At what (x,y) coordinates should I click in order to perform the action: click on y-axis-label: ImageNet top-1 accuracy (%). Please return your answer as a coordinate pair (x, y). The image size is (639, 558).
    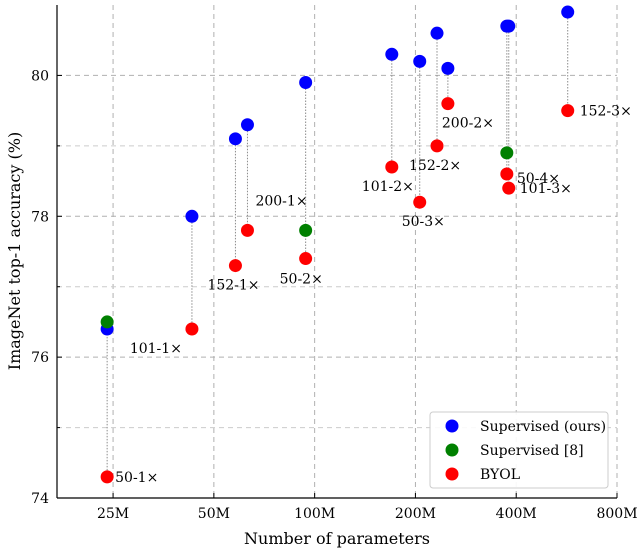
    Looking at the image, I should click on (14, 251).